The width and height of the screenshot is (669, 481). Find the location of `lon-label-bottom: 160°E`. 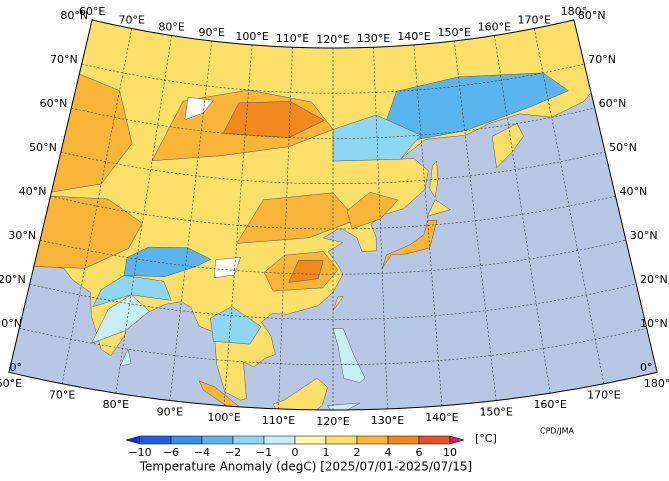

lon-label-bottom: 160°E is located at coordinates (549, 404).